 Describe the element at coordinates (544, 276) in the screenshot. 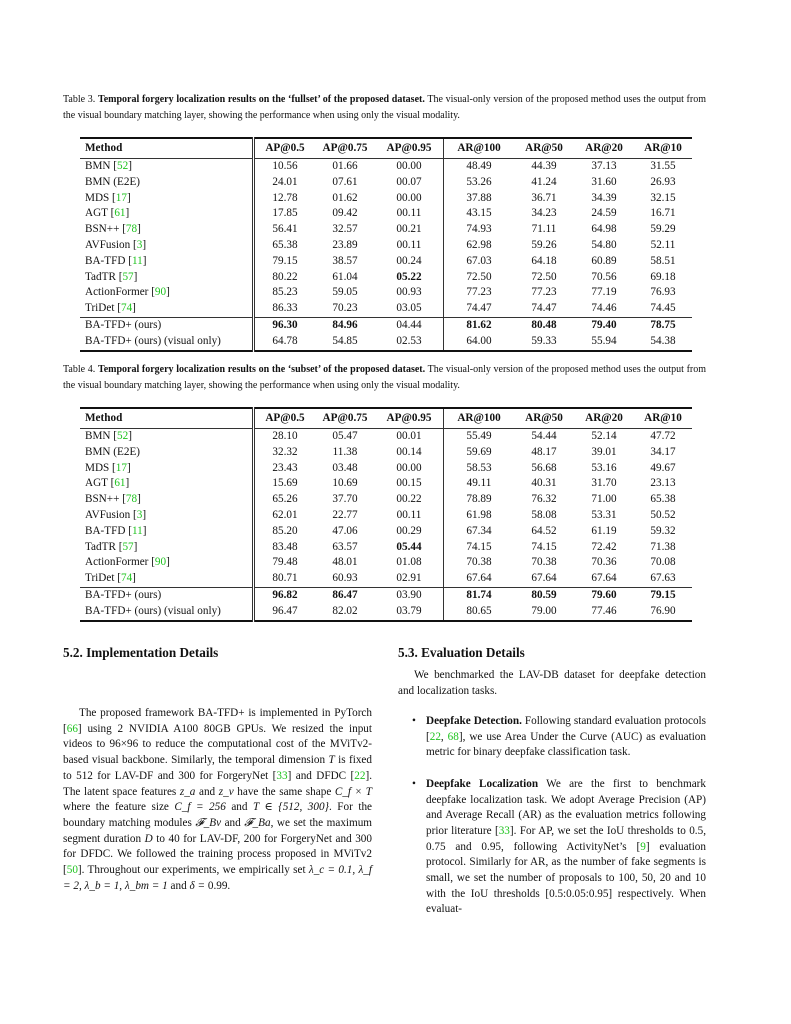

I see `value-cell: 72.50` at that location.